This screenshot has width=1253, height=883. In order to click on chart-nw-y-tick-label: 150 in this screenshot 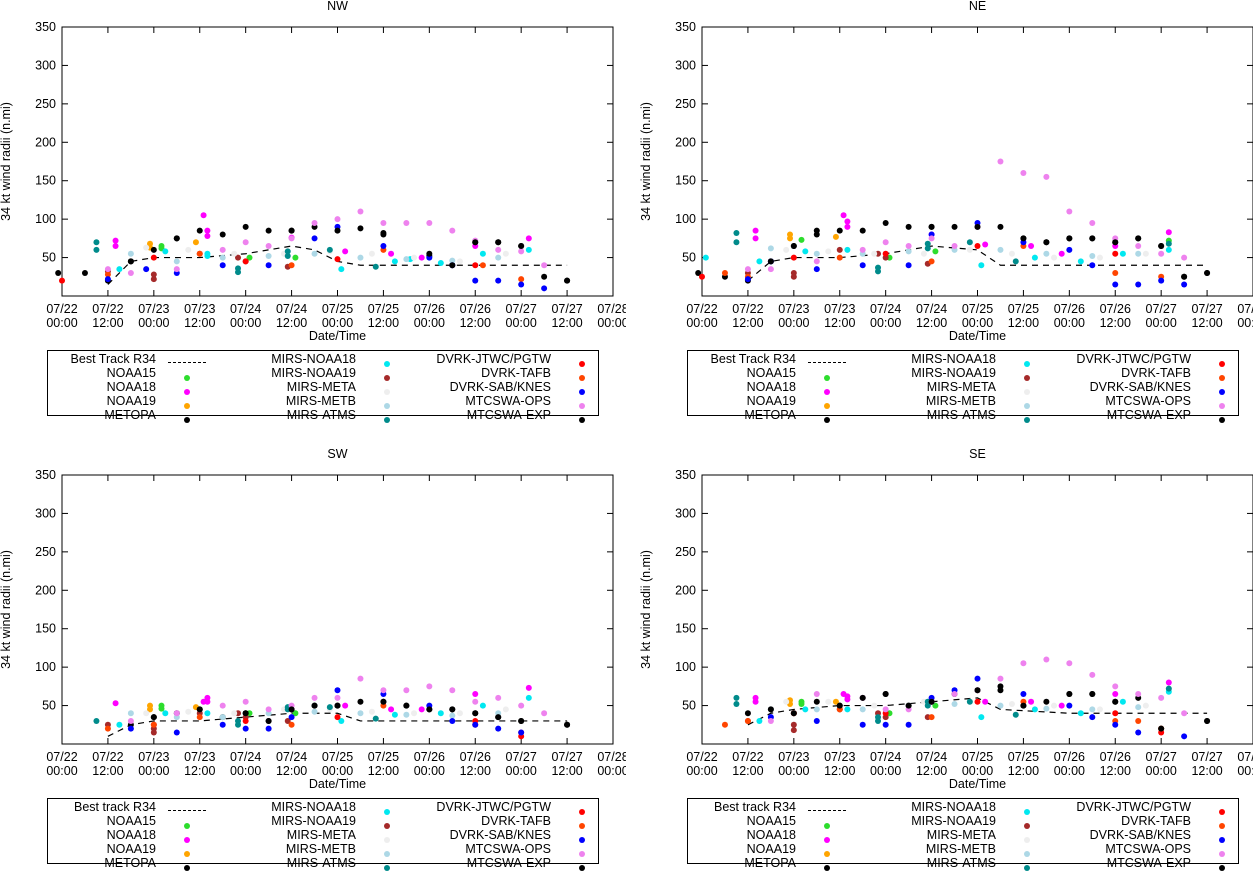, I will do `click(45, 181)`.